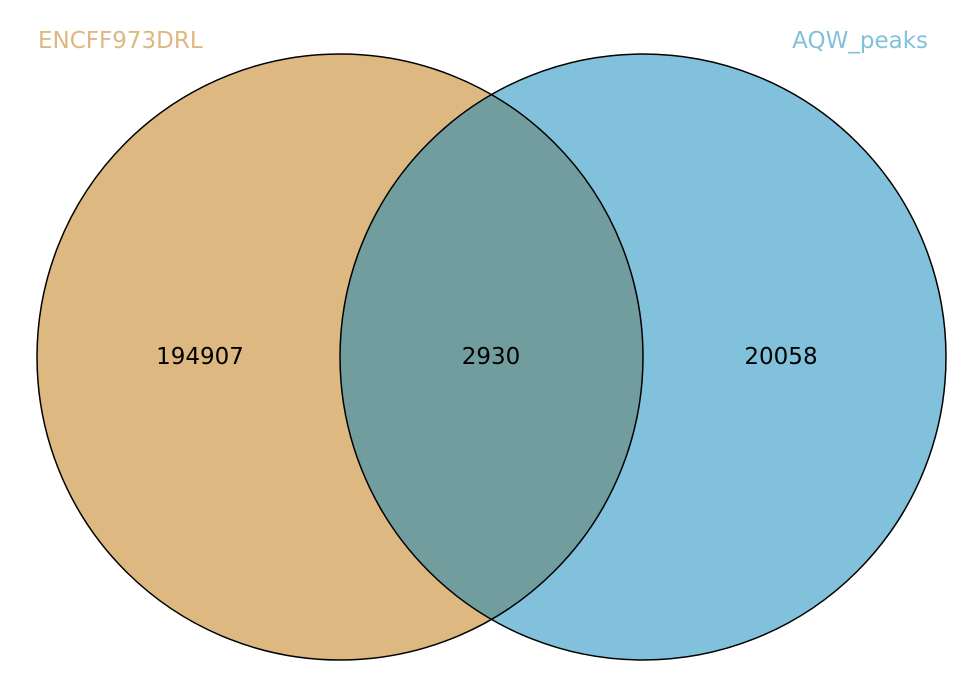  Describe the element at coordinates (120, 41) in the screenshot. I see `set-label-left: ENCFF973DRL` at that location.